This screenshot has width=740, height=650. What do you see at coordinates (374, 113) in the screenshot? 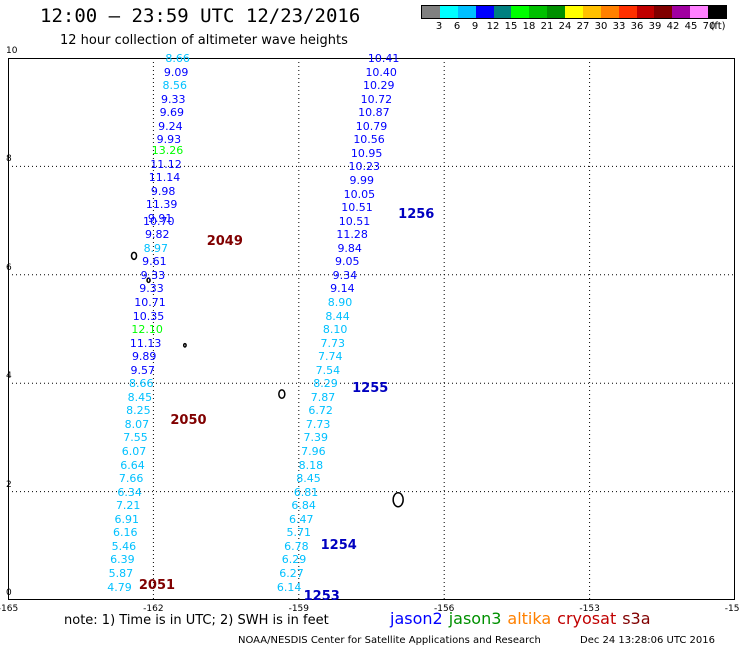
I see `wave-height-label: 10.87` at bounding box center [374, 113].